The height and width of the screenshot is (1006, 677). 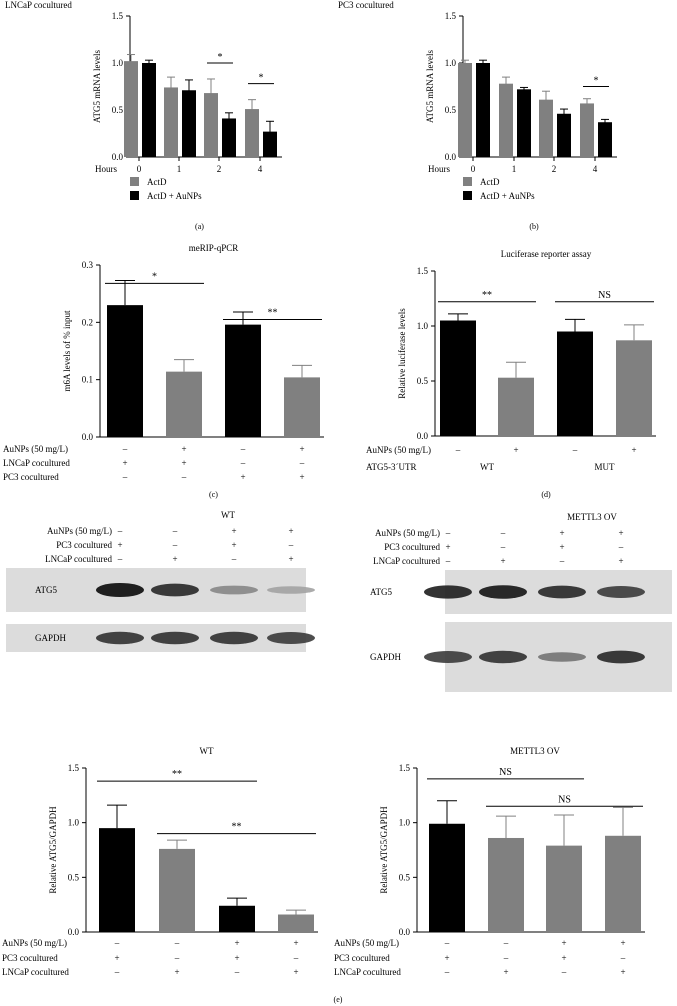 I want to click on y-tick-label: 1.5, so click(x=423, y=271).